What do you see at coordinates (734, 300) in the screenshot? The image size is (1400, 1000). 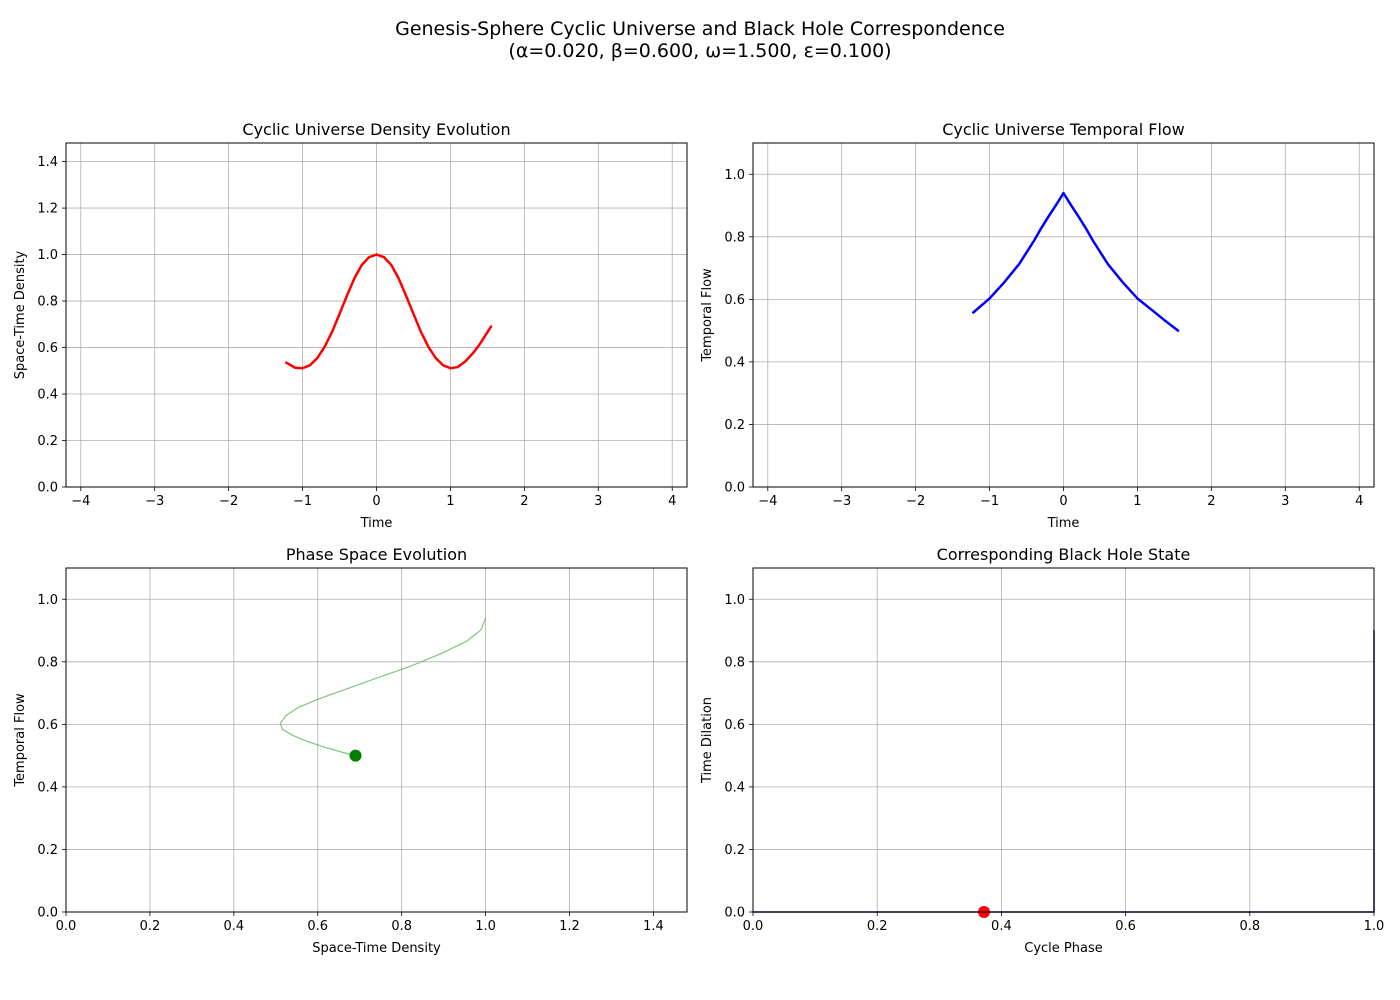 I see `temporal-y-tick-label: 0.6` at bounding box center [734, 300].